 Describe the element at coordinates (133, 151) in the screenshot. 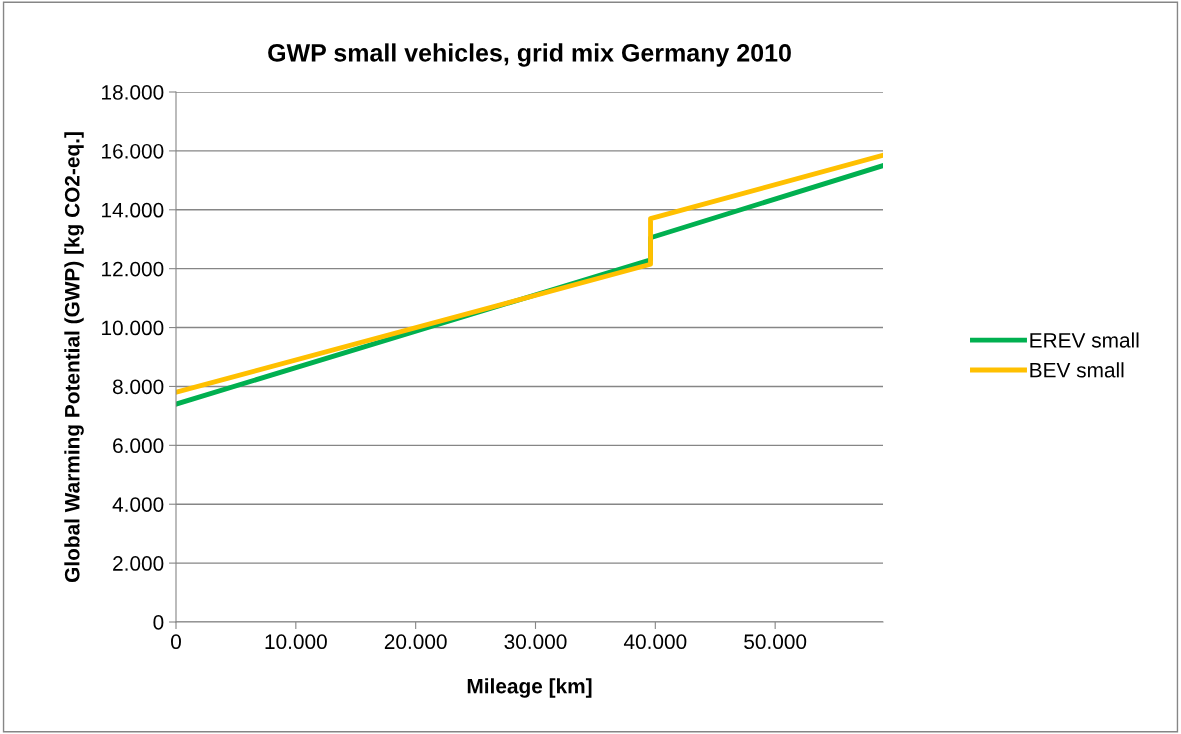

I see `y-tick-label: 16.000` at that location.